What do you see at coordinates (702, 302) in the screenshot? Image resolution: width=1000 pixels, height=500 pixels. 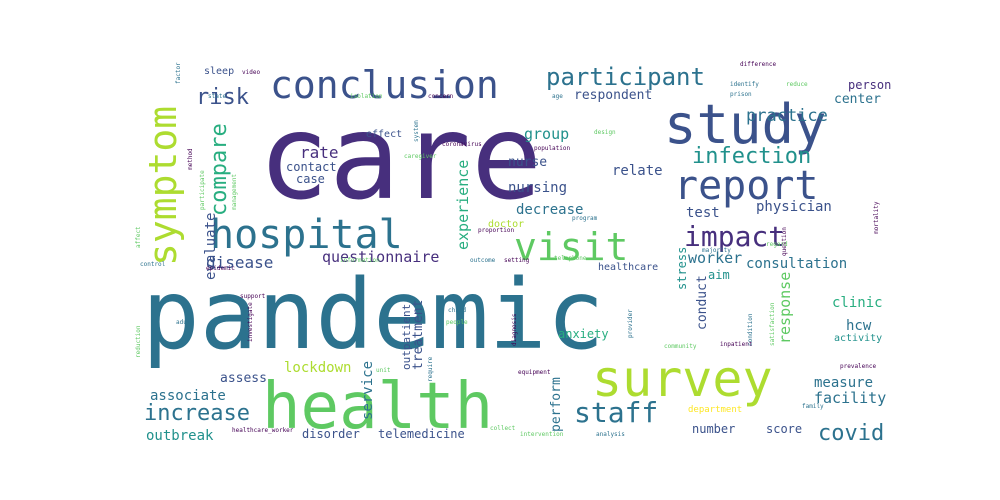 I see `word-conduct: conduct` at bounding box center [702, 302].